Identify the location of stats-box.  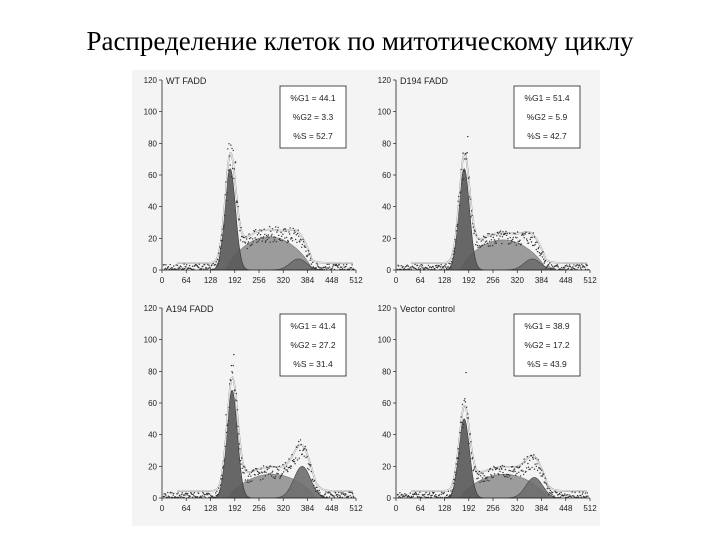
(313, 345).